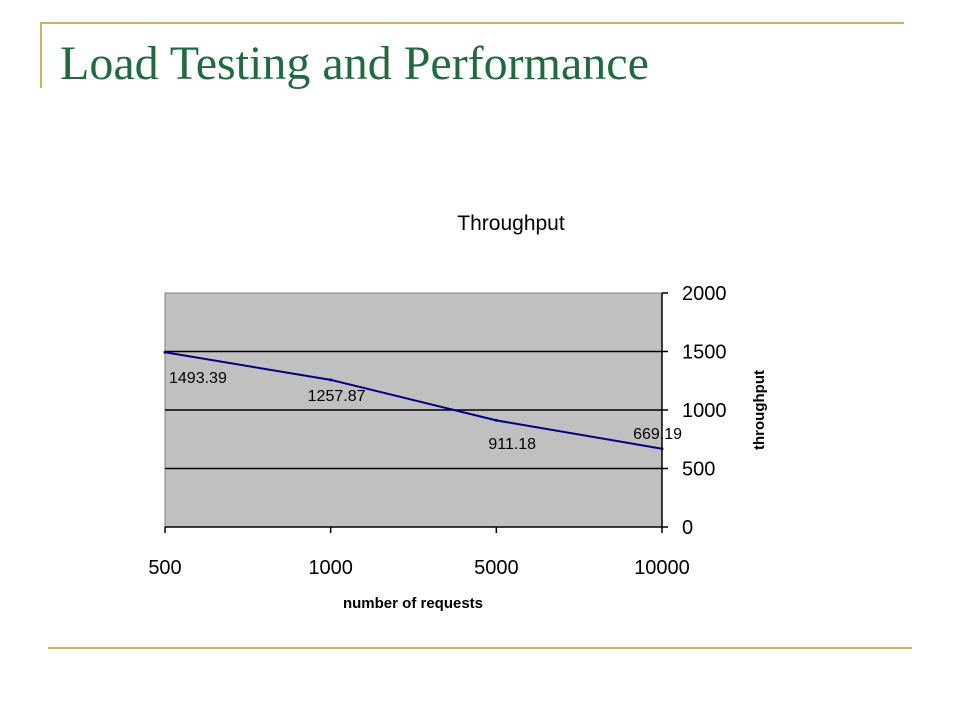 This screenshot has width=960, height=720. Describe the element at coordinates (496, 568) in the screenshot. I see `x-tick-label: 5000` at that location.